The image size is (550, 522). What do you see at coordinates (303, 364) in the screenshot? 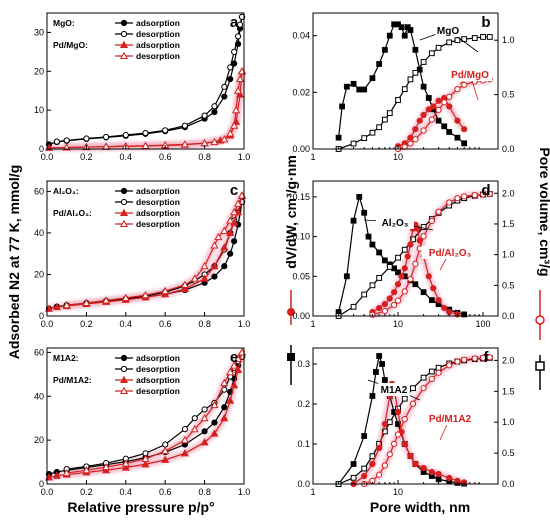
I see `y-tick-label: 0.3` at bounding box center [303, 364].